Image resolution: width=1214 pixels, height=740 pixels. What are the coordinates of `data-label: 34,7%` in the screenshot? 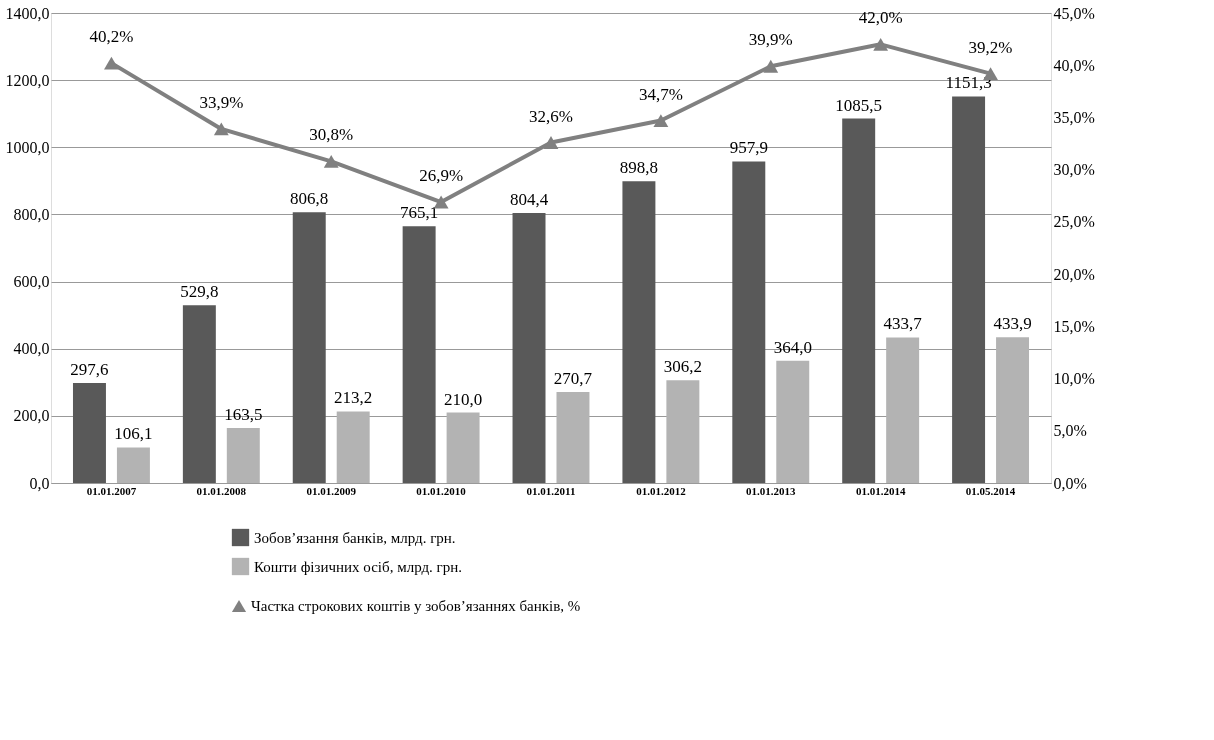 It's located at (660, 94).